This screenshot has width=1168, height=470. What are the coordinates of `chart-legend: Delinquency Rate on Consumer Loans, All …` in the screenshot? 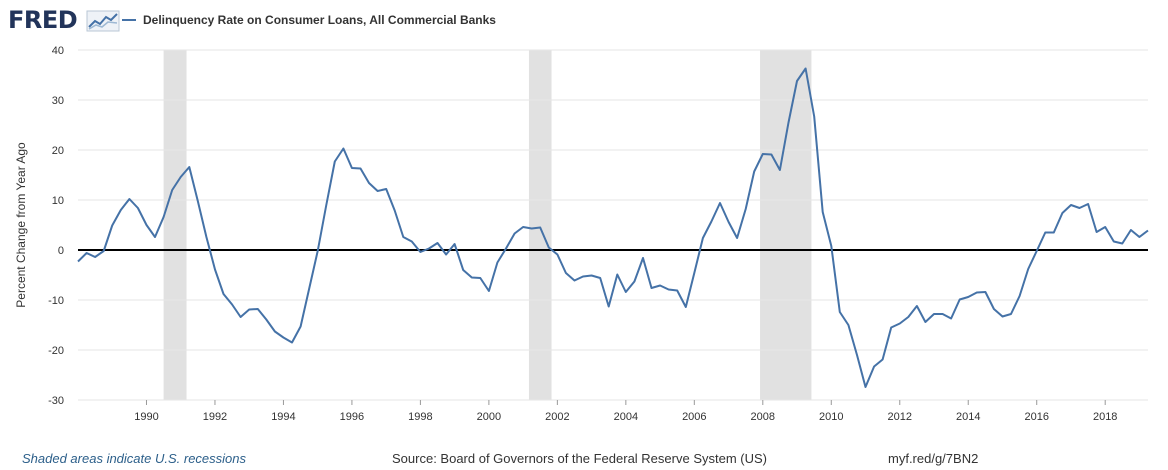 It's located at (309, 20).